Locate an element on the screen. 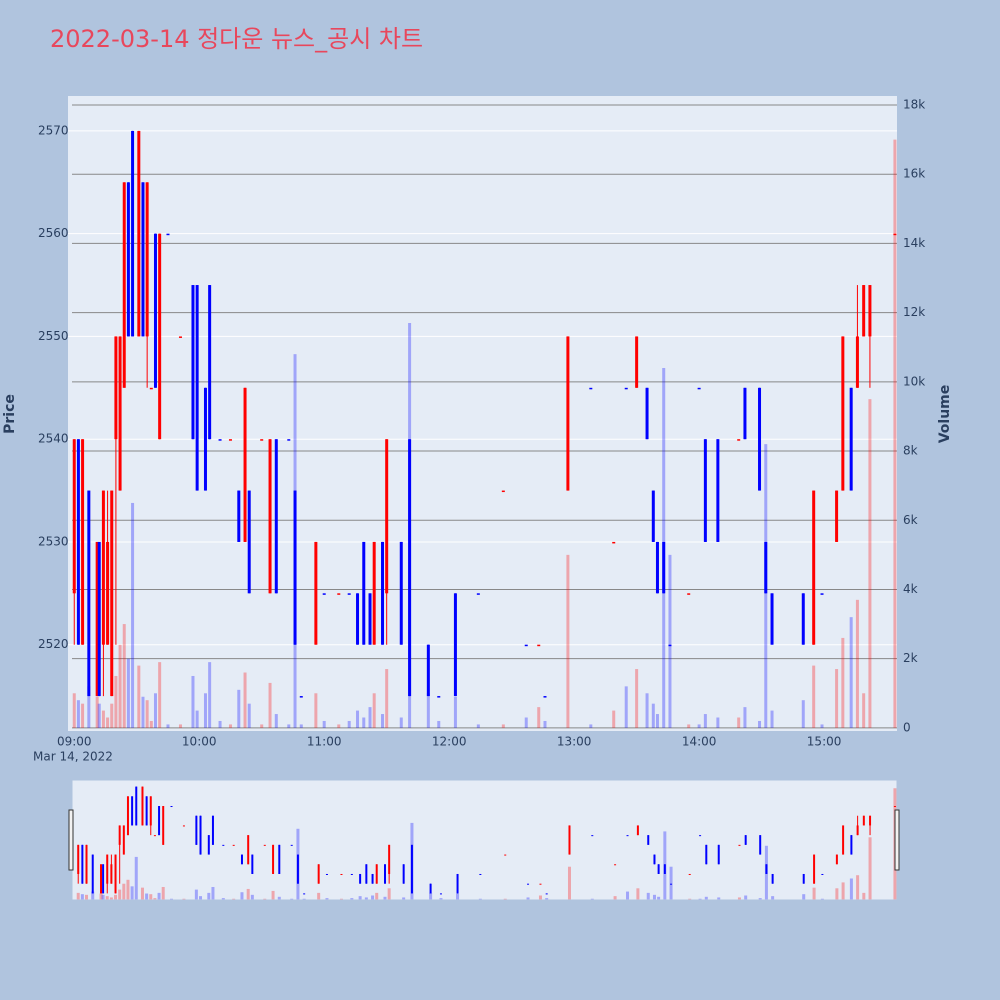  x-tick-label: 10:00 is located at coordinates (199, 742).